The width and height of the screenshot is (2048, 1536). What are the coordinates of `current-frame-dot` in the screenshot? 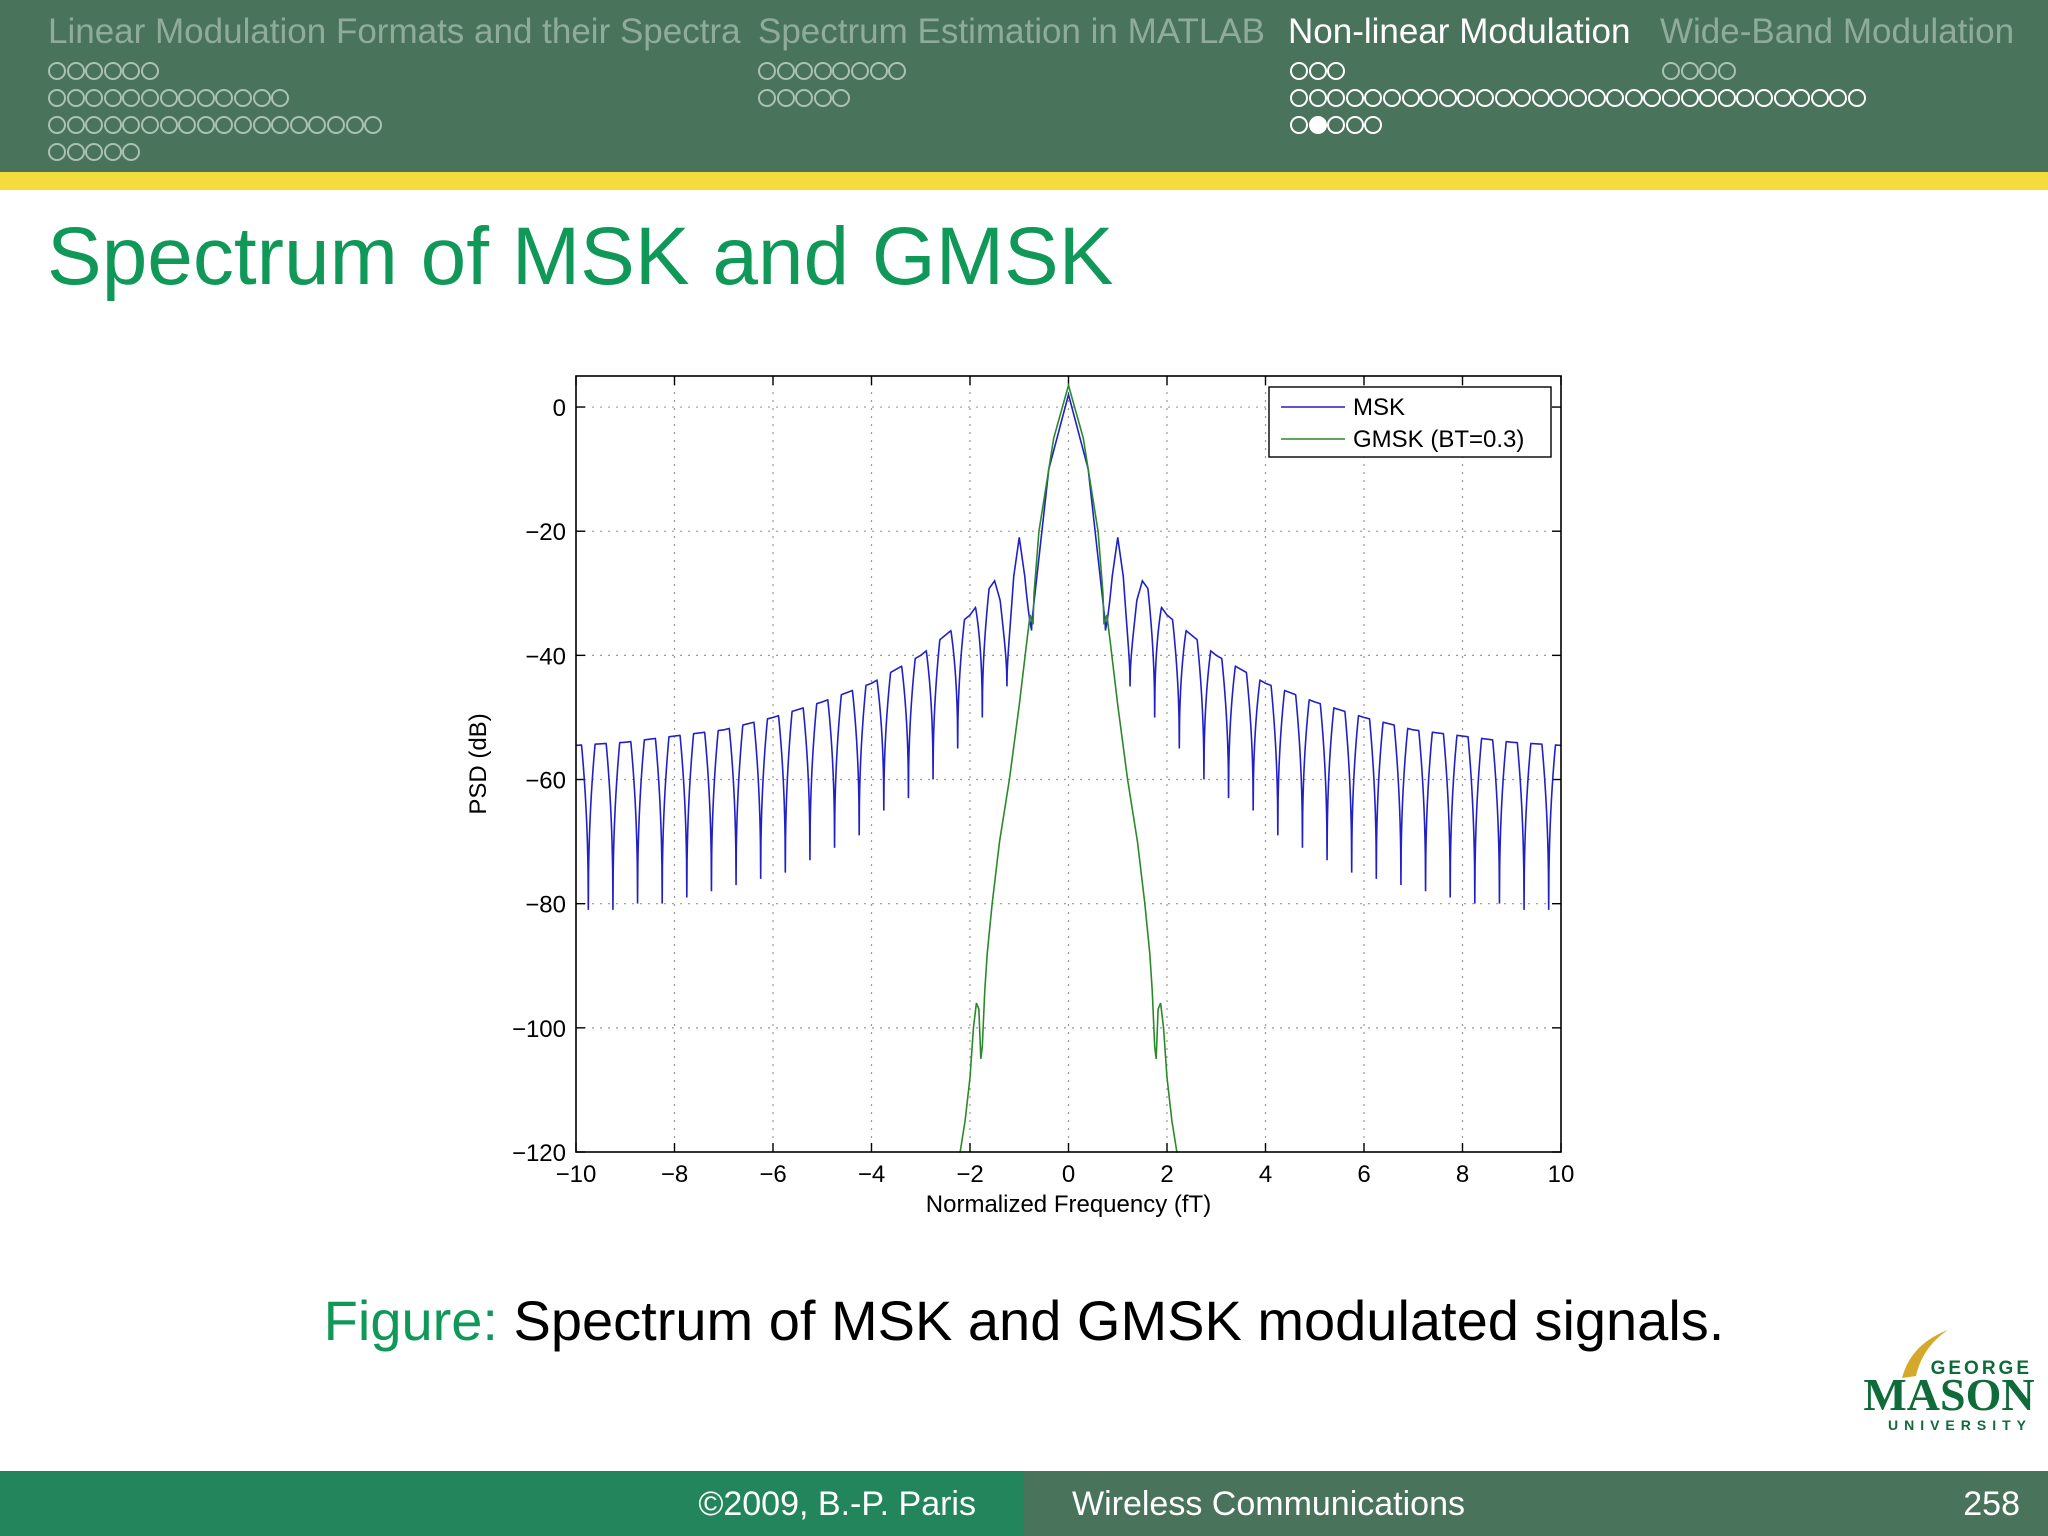 It's located at (1317, 125).